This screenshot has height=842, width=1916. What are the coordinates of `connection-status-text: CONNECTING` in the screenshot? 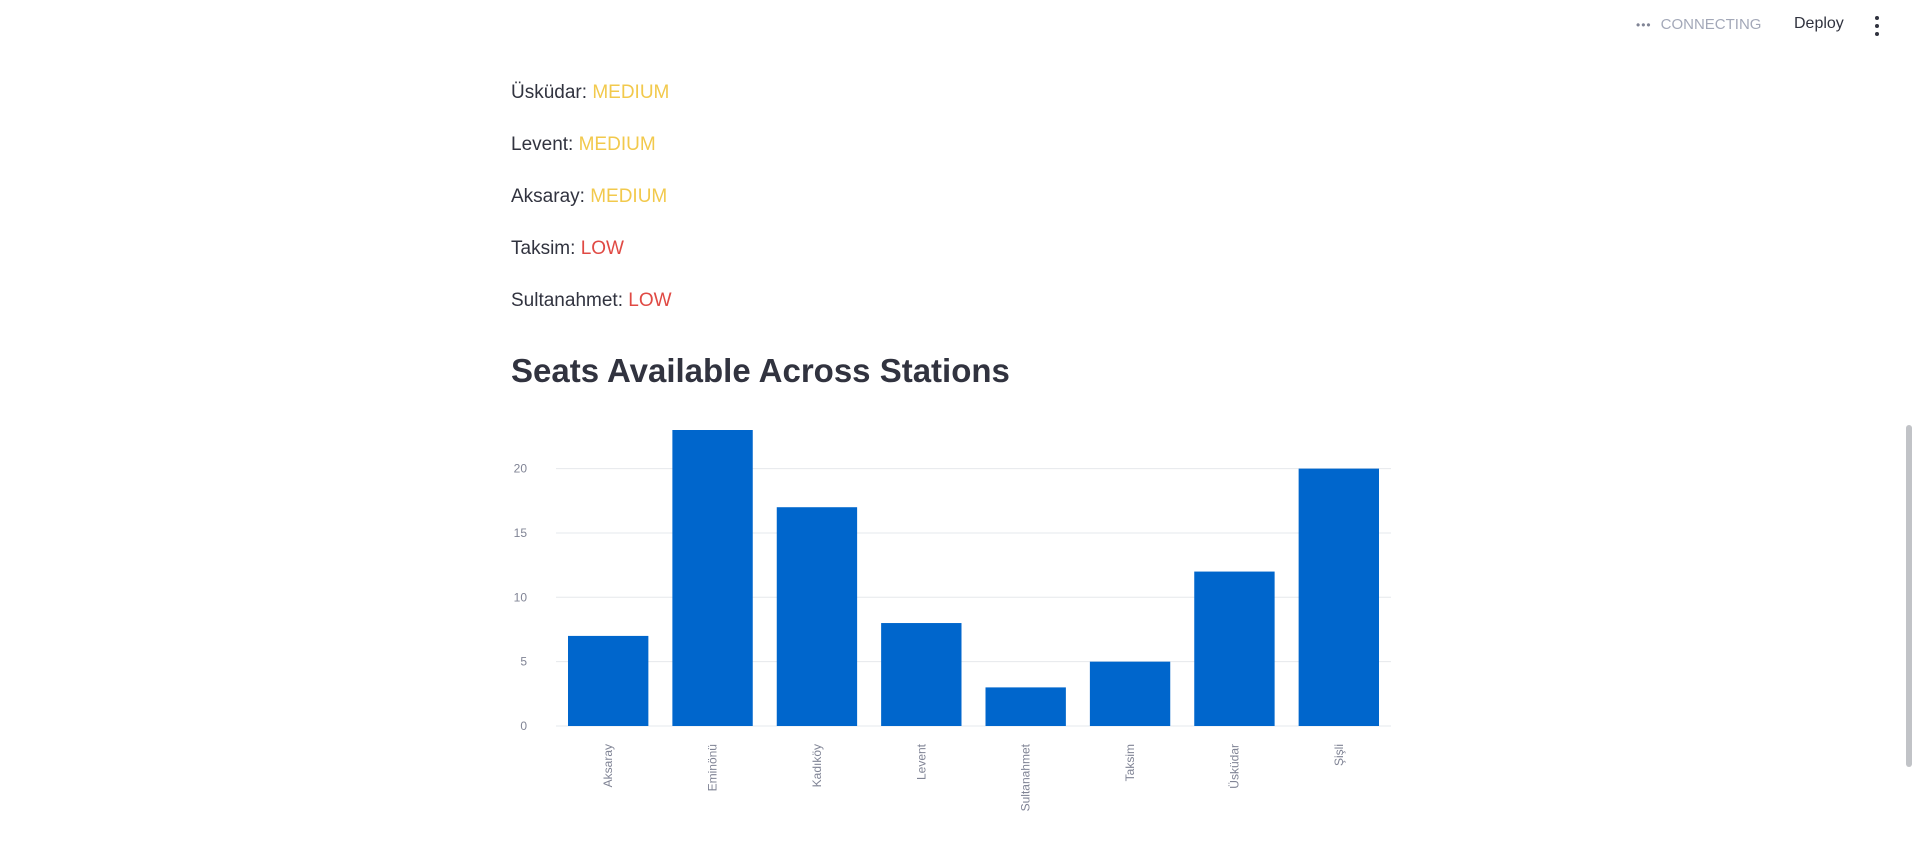 It's located at (1711, 24).